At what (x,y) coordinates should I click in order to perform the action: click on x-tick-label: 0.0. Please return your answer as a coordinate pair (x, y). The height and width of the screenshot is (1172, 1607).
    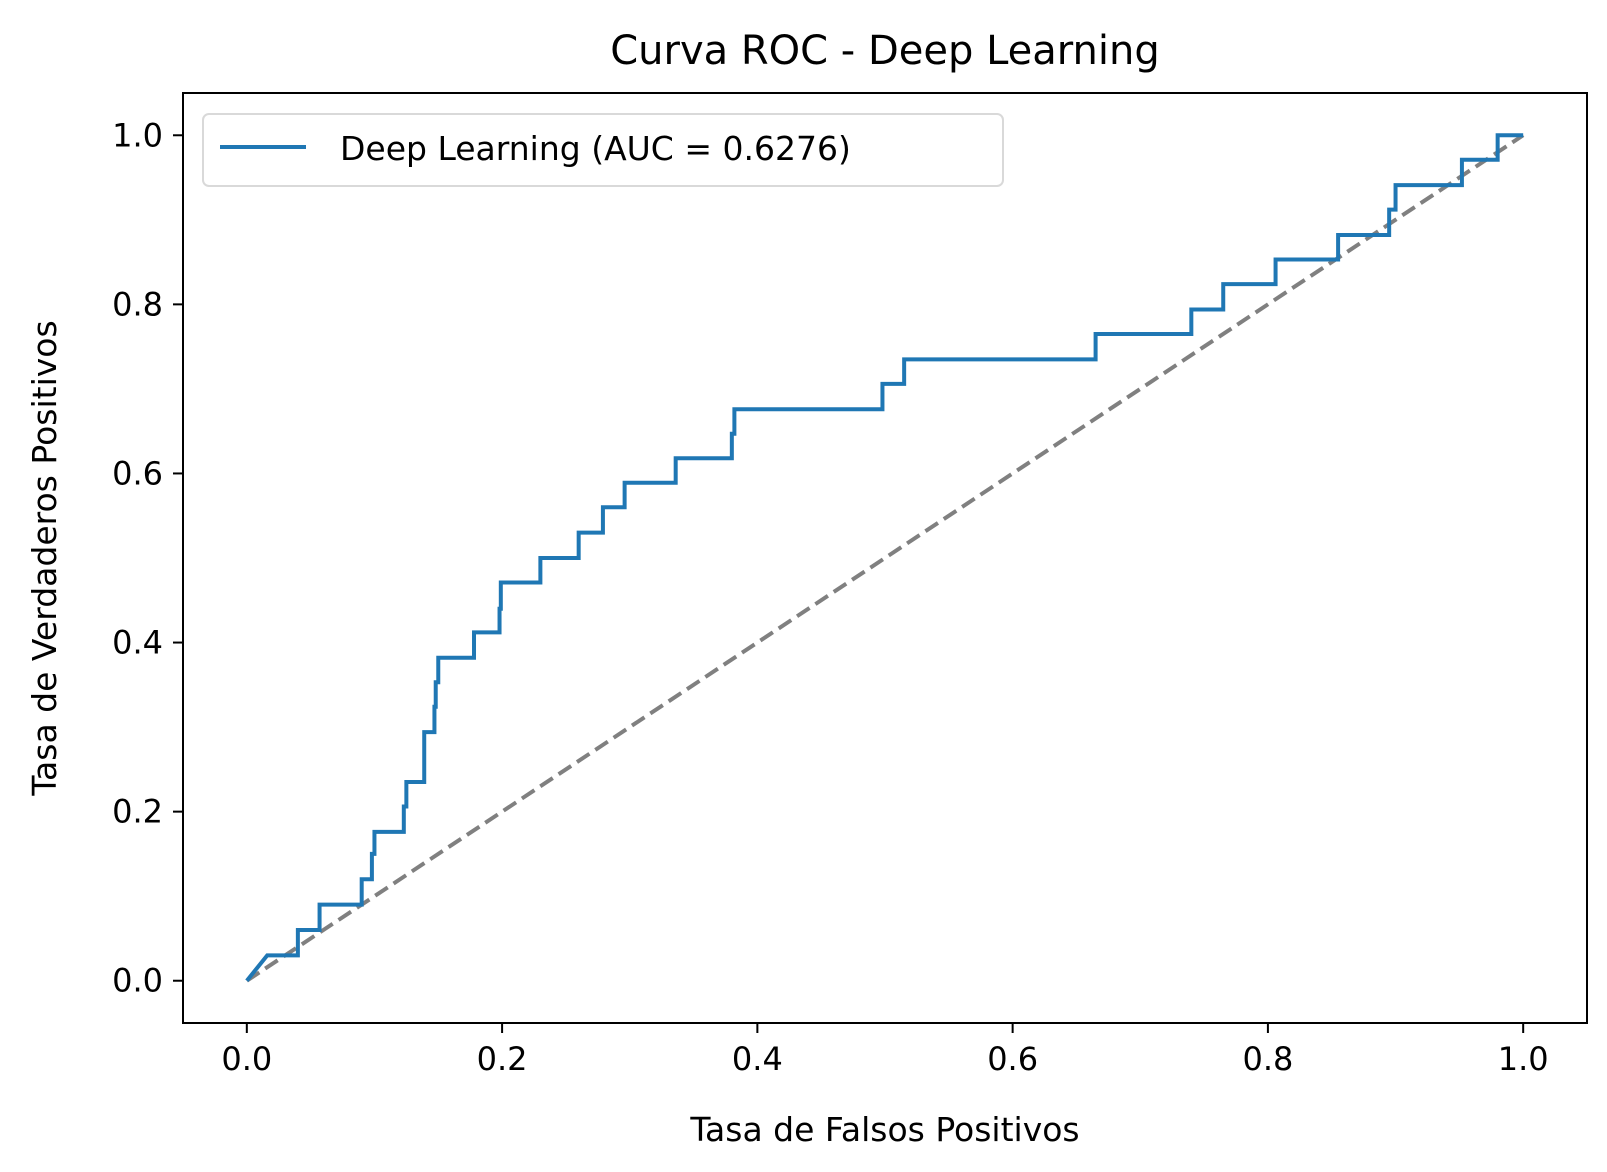
    Looking at the image, I should click on (246, 1059).